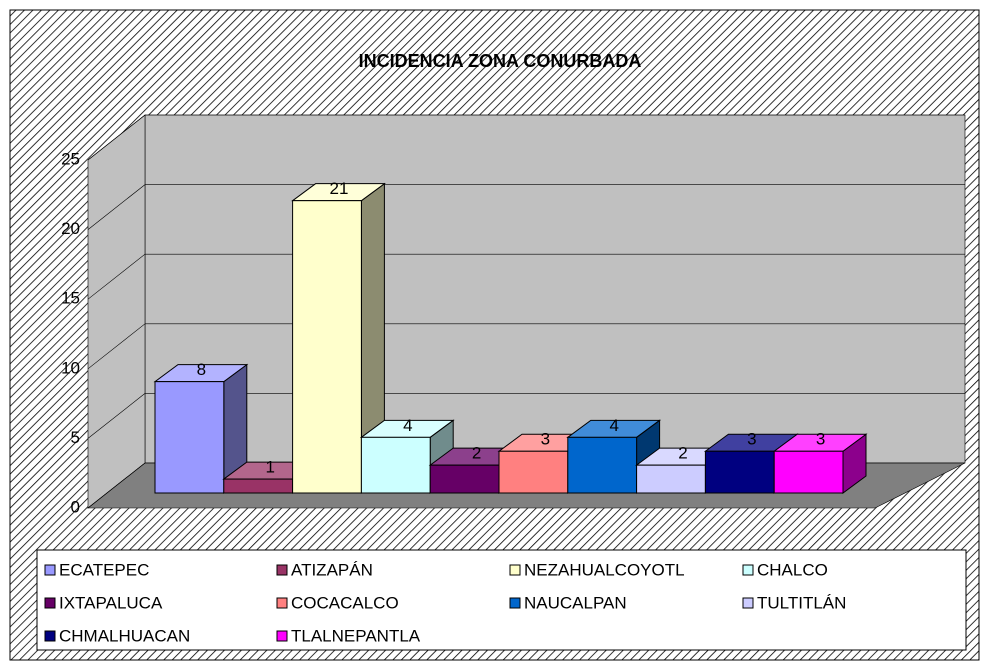  What do you see at coordinates (500, 61) in the screenshot?
I see `chart-title: INCIDENCIA ZONA CONURBADA` at bounding box center [500, 61].